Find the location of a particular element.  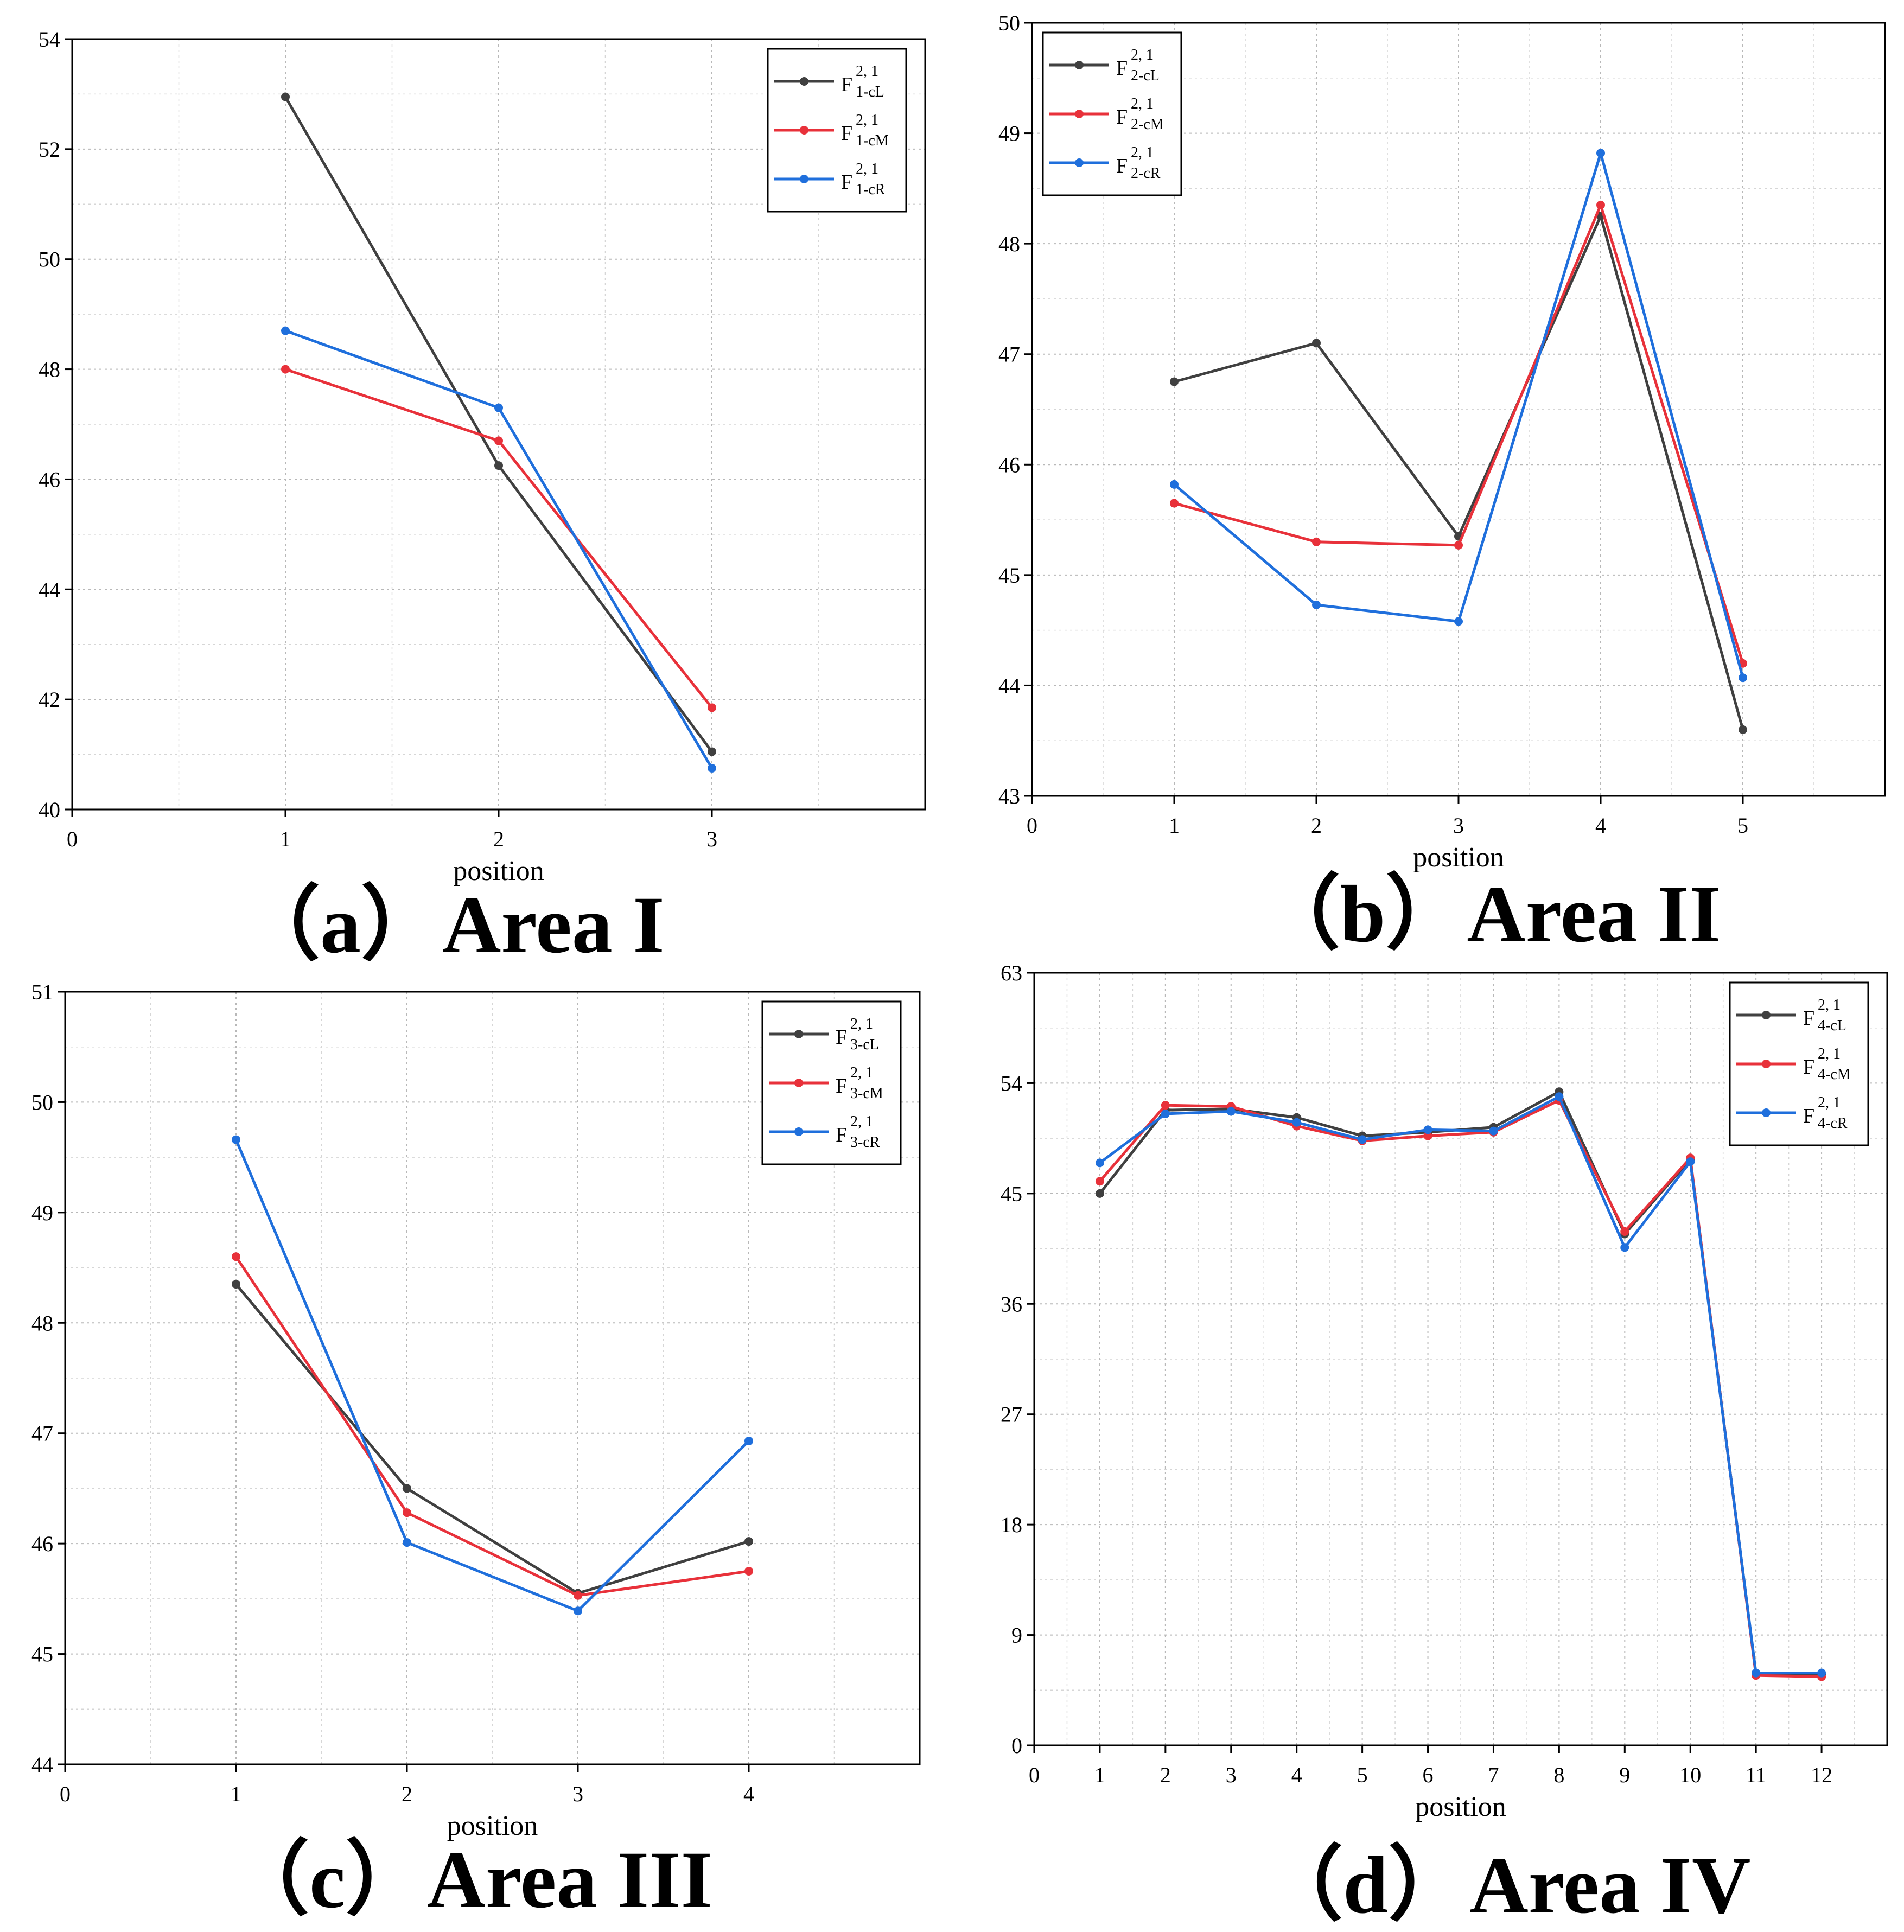

data-point-d-4-cL is located at coordinates (1099, 1193).